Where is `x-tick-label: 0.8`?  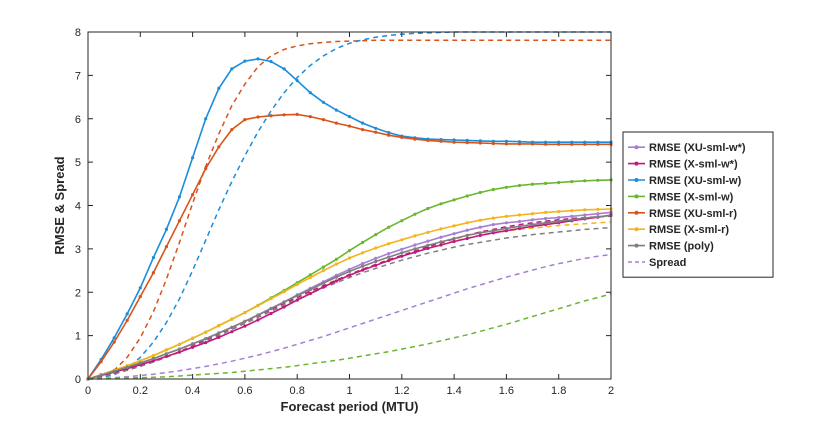 x-tick-label: 0.8 is located at coordinates (297, 391).